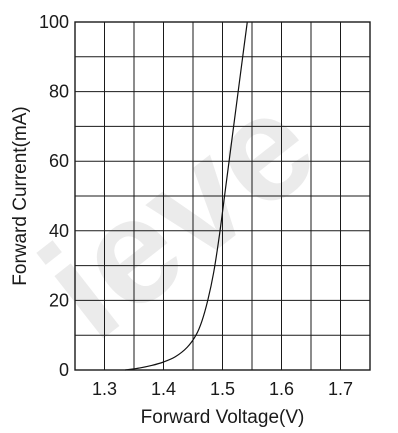 The height and width of the screenshot is (433, 398). Describe the element at coordinates (104, 389) in the screenshot. I see `x-tick-label: 1.3` at that location.